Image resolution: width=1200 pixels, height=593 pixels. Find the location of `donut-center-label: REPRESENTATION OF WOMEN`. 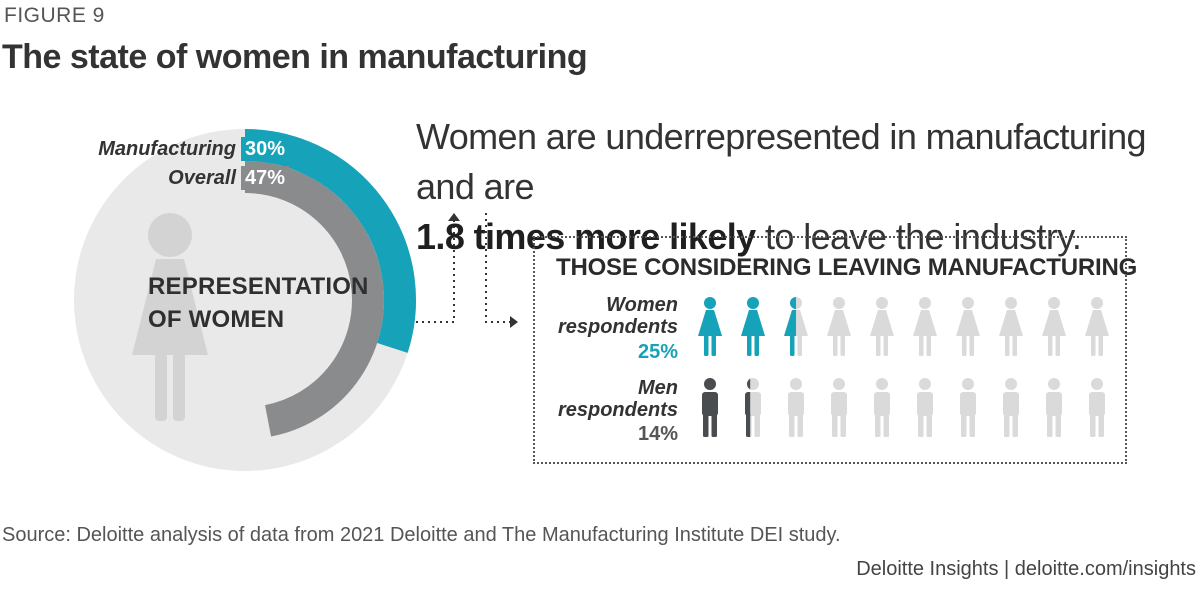

donut-center-label: REPRESENTATION OF WOMEN is located at coordinates (258, 303).